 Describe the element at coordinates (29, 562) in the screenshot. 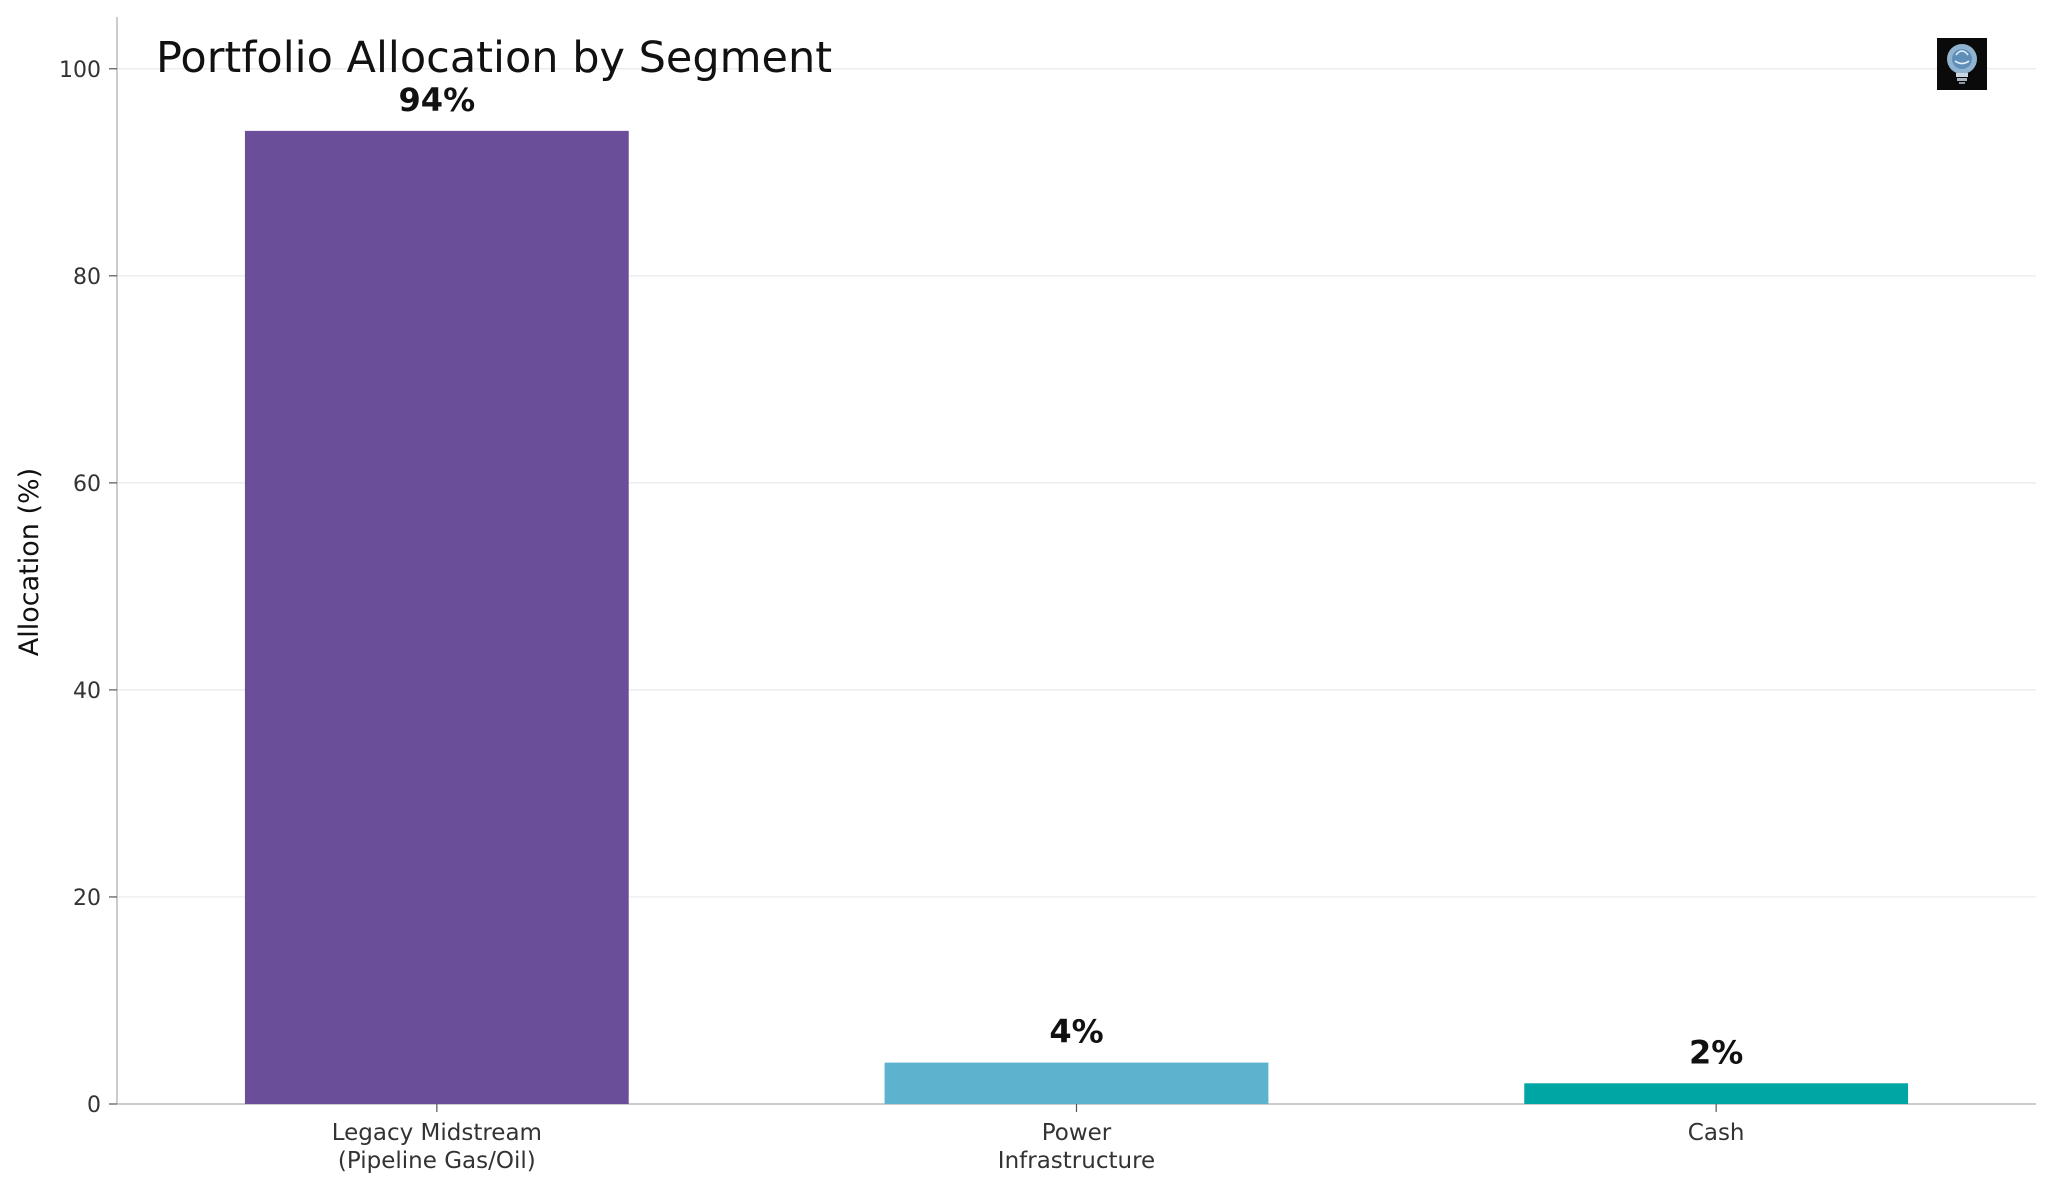

I see `y-axis-title: Allocation (%)` at that location.